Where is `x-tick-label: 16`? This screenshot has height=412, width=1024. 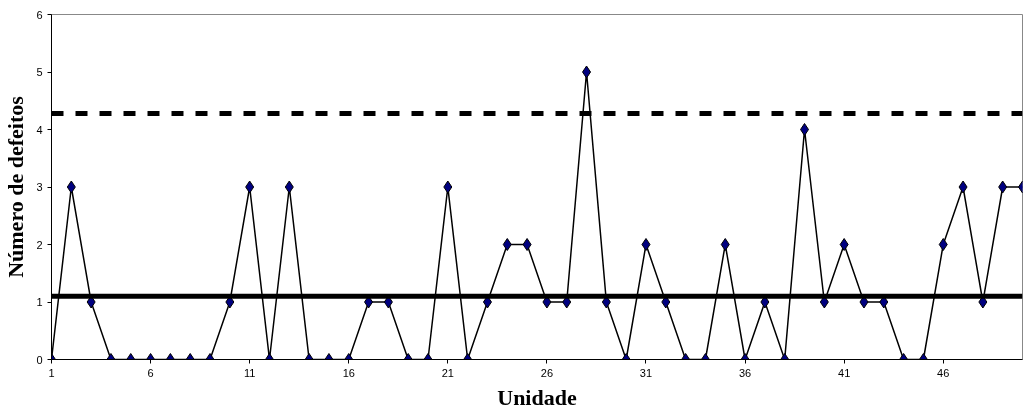
x-tick-label: 16 is located at coordinates (348, 372).